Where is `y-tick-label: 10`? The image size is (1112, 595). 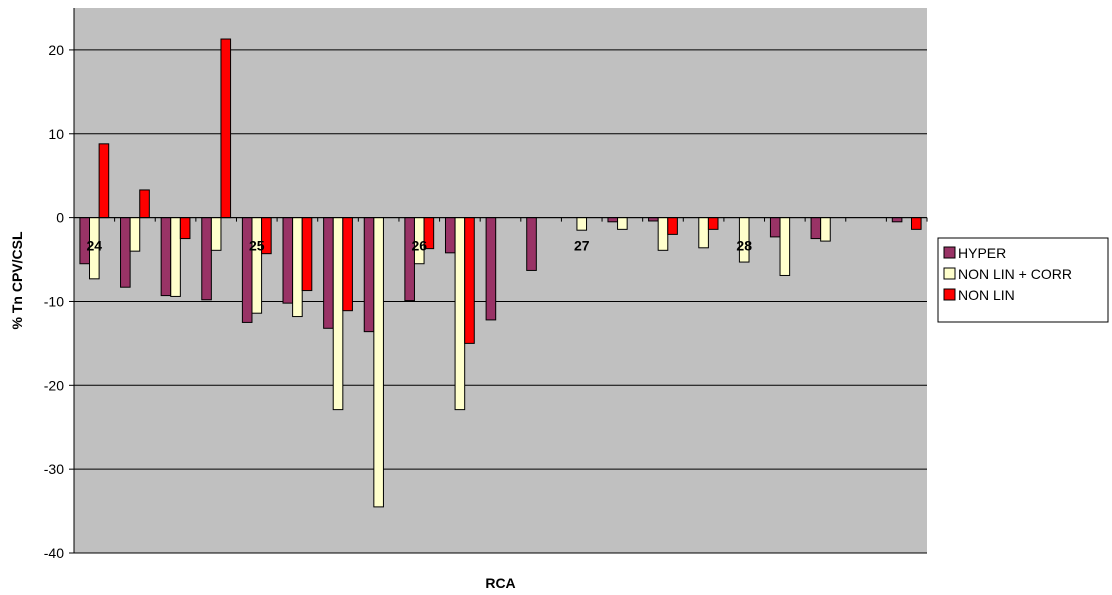 y-tick-label: 10 is located at coordinates (56, 134).